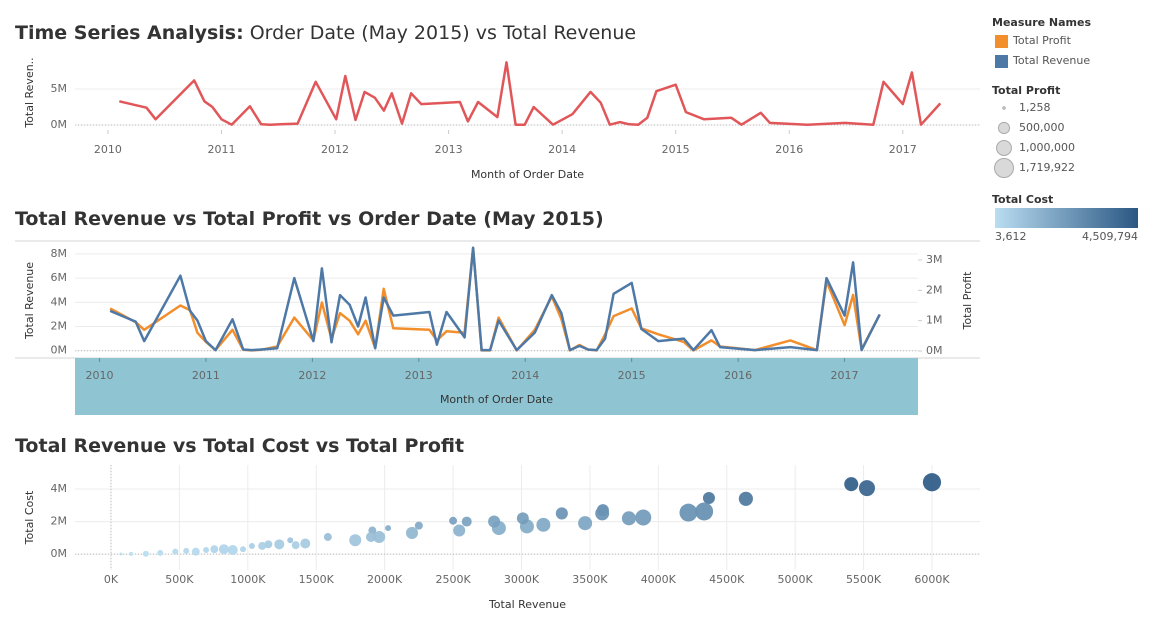 The width and height of the screenshot is (1154, 631). Describe the element at coordinates (443, 33) in the screenshot. I see `chart-title-detail: Order Date (May 2015) vs Total Revenue` at that location.